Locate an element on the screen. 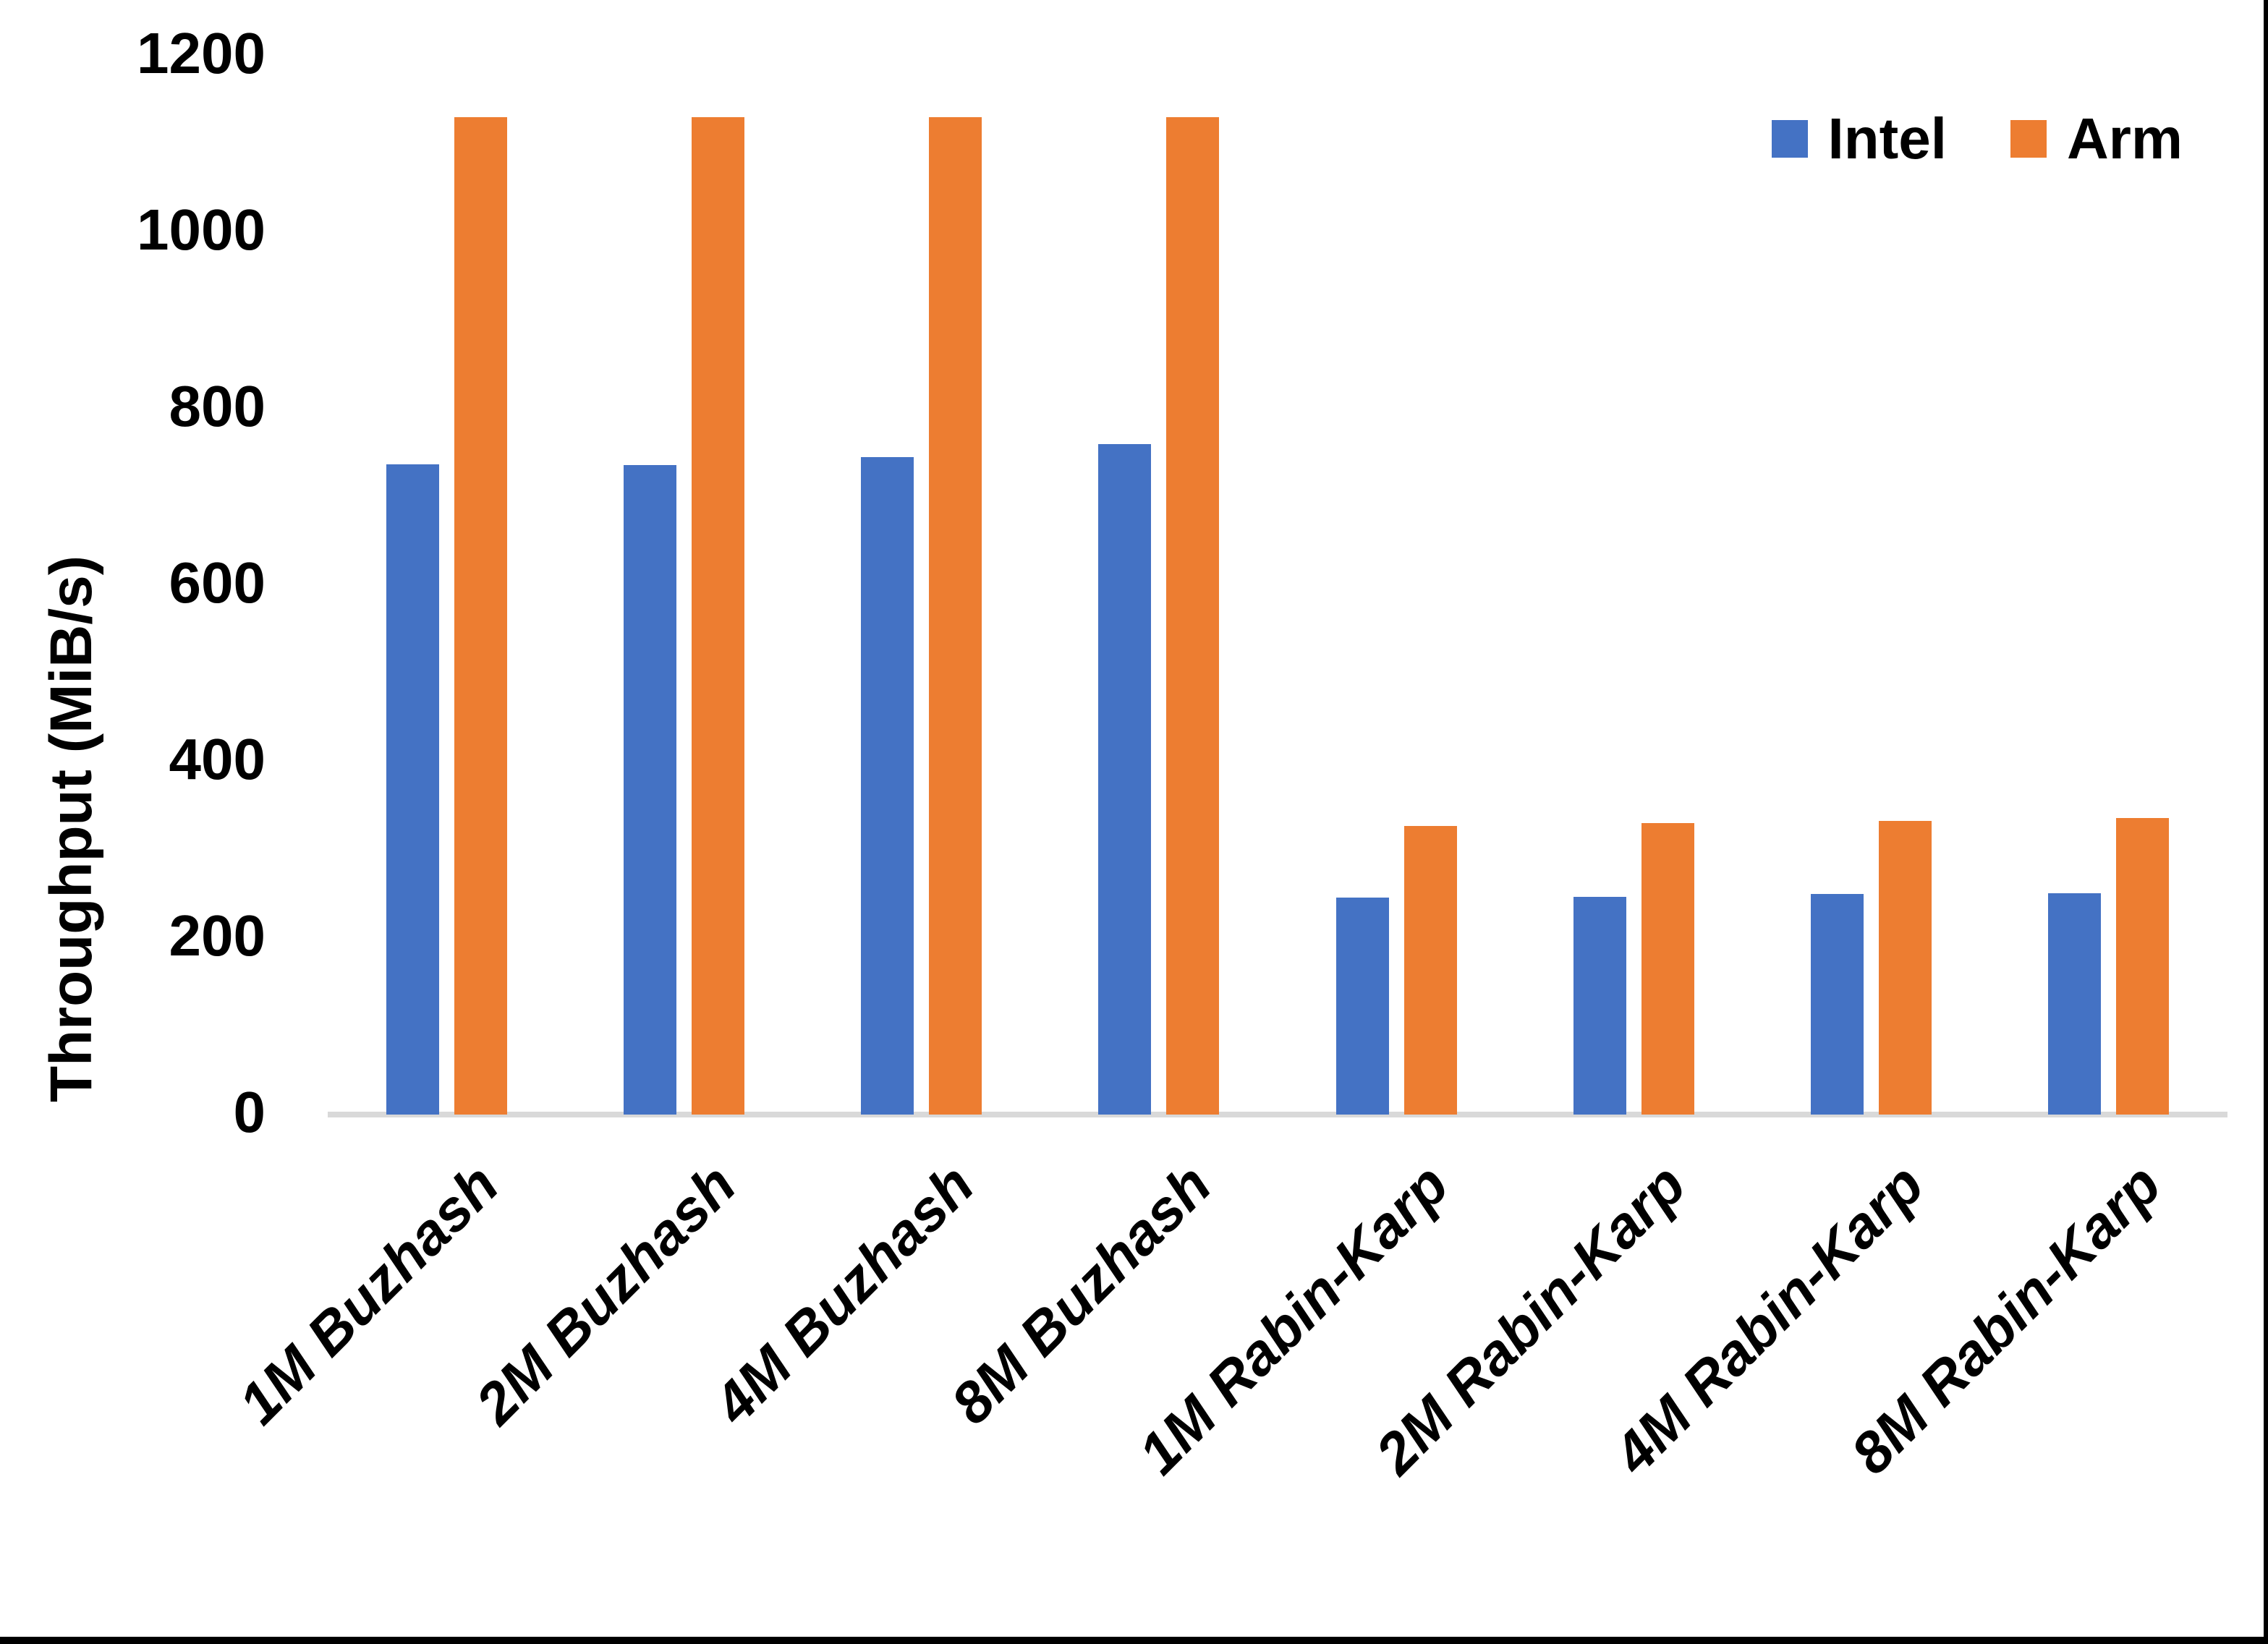 This screenshot has width=2268, height=1644. legend-item-arm: Arm is located at coordinates (2096, 139).